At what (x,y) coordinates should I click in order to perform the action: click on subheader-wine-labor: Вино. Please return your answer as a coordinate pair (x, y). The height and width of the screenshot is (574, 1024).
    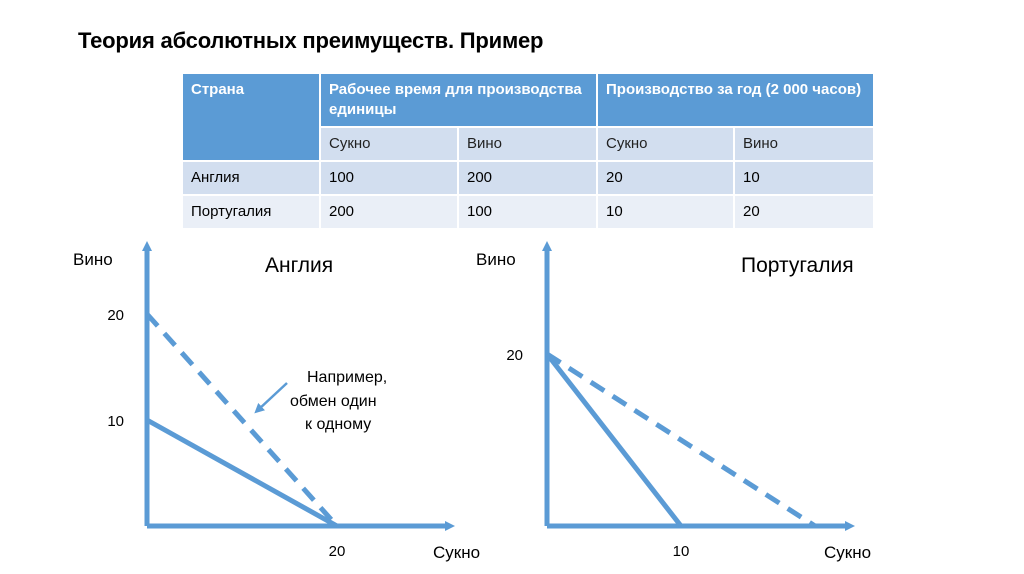
    Looking at the image, I should click on (527, 144).